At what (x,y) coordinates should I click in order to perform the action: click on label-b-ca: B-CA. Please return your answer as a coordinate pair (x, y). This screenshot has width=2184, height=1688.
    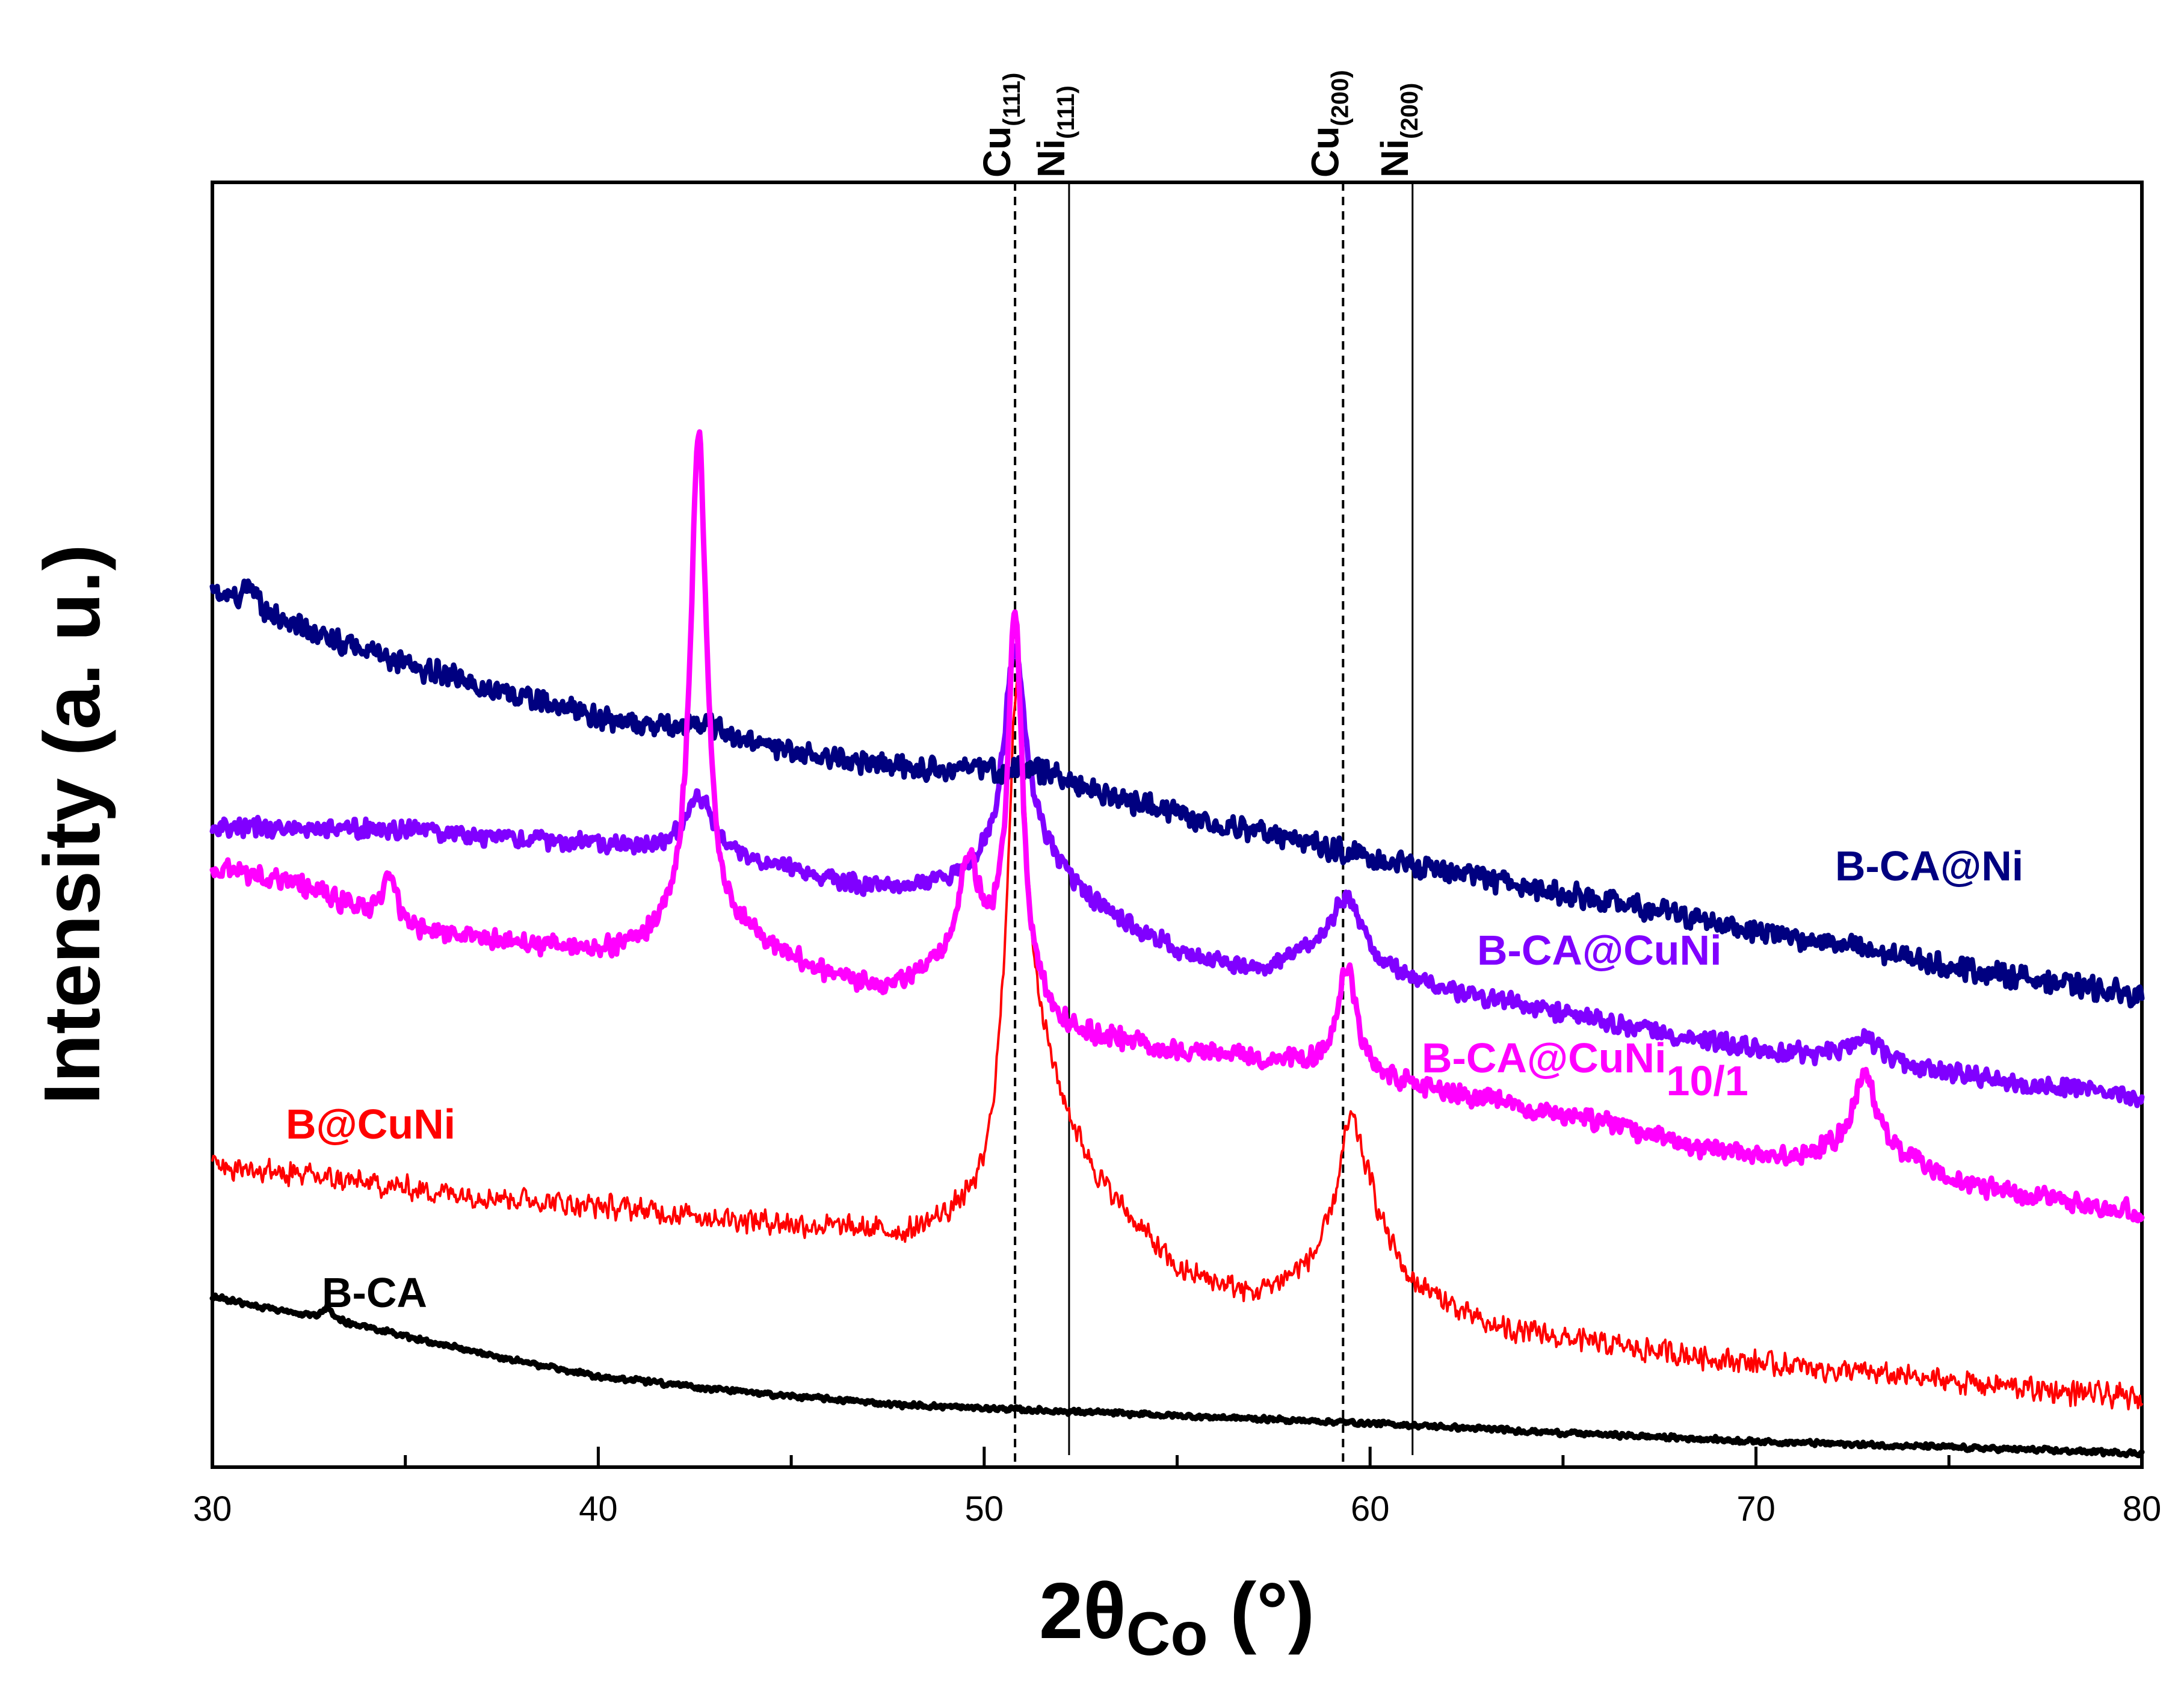
    Looking at the image, I should click on (375, 1292).